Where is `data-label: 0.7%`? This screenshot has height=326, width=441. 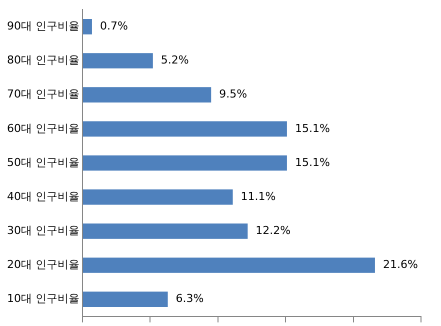
data-label: 0.7% is located at coordinates (114, 26).